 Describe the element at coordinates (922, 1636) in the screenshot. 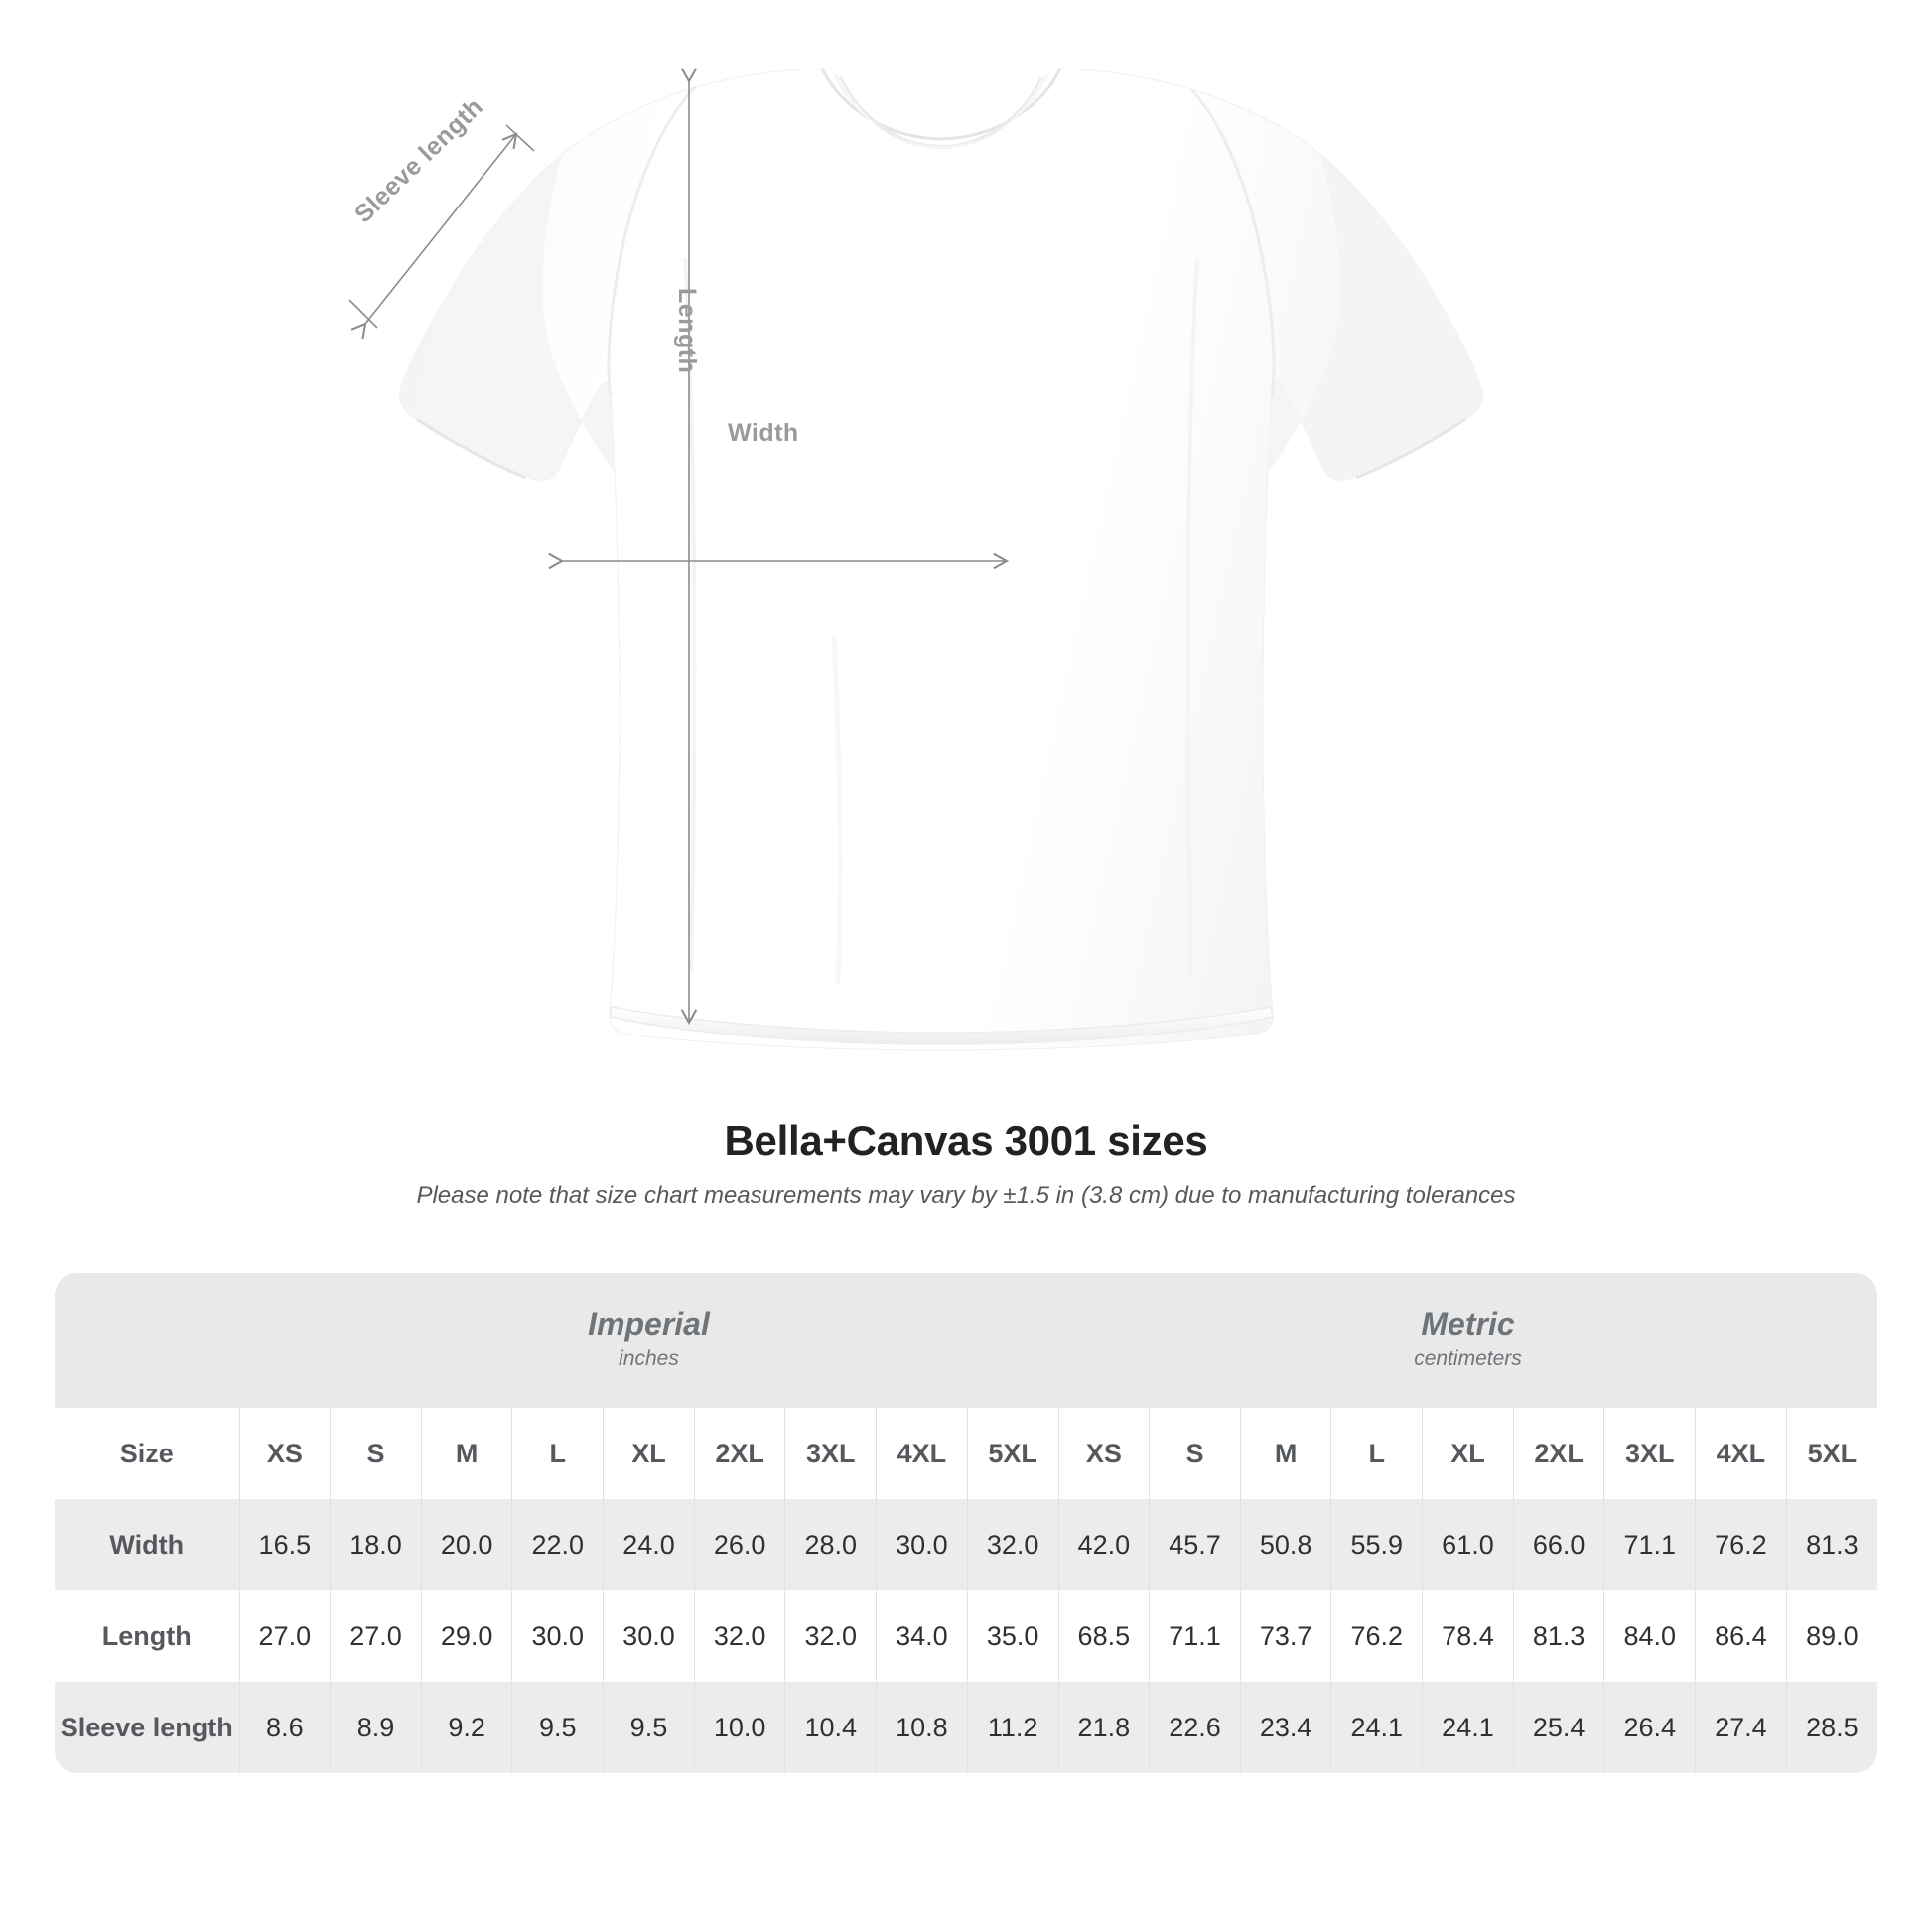

I see `table-cell: 34.0` at that location.